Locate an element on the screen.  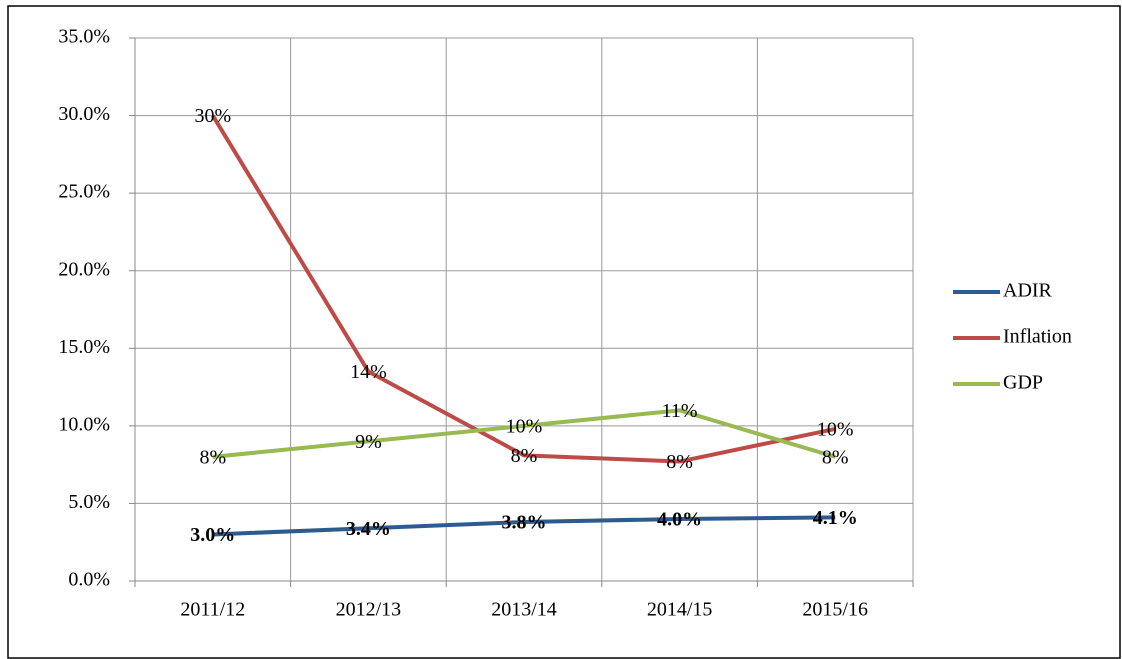
legend-label: Inflation is located at coordinates (1037, 337).